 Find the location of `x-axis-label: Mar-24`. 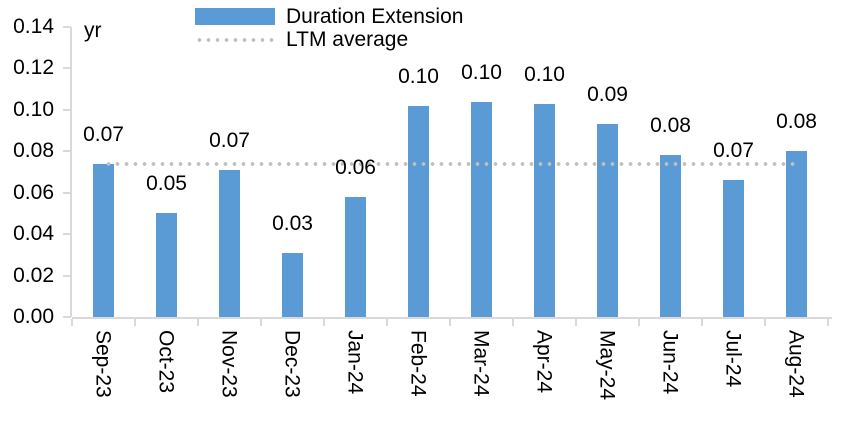

x-axis-label: Mar-24 is located at coordinates (481, 363).